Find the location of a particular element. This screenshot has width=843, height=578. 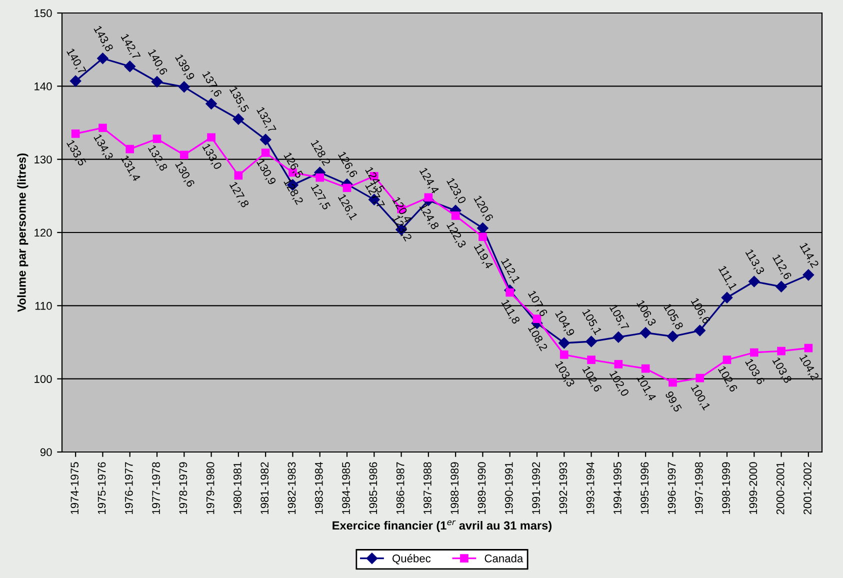

x-tick-label: 1985-1986 is located at coordinates (373, 488).